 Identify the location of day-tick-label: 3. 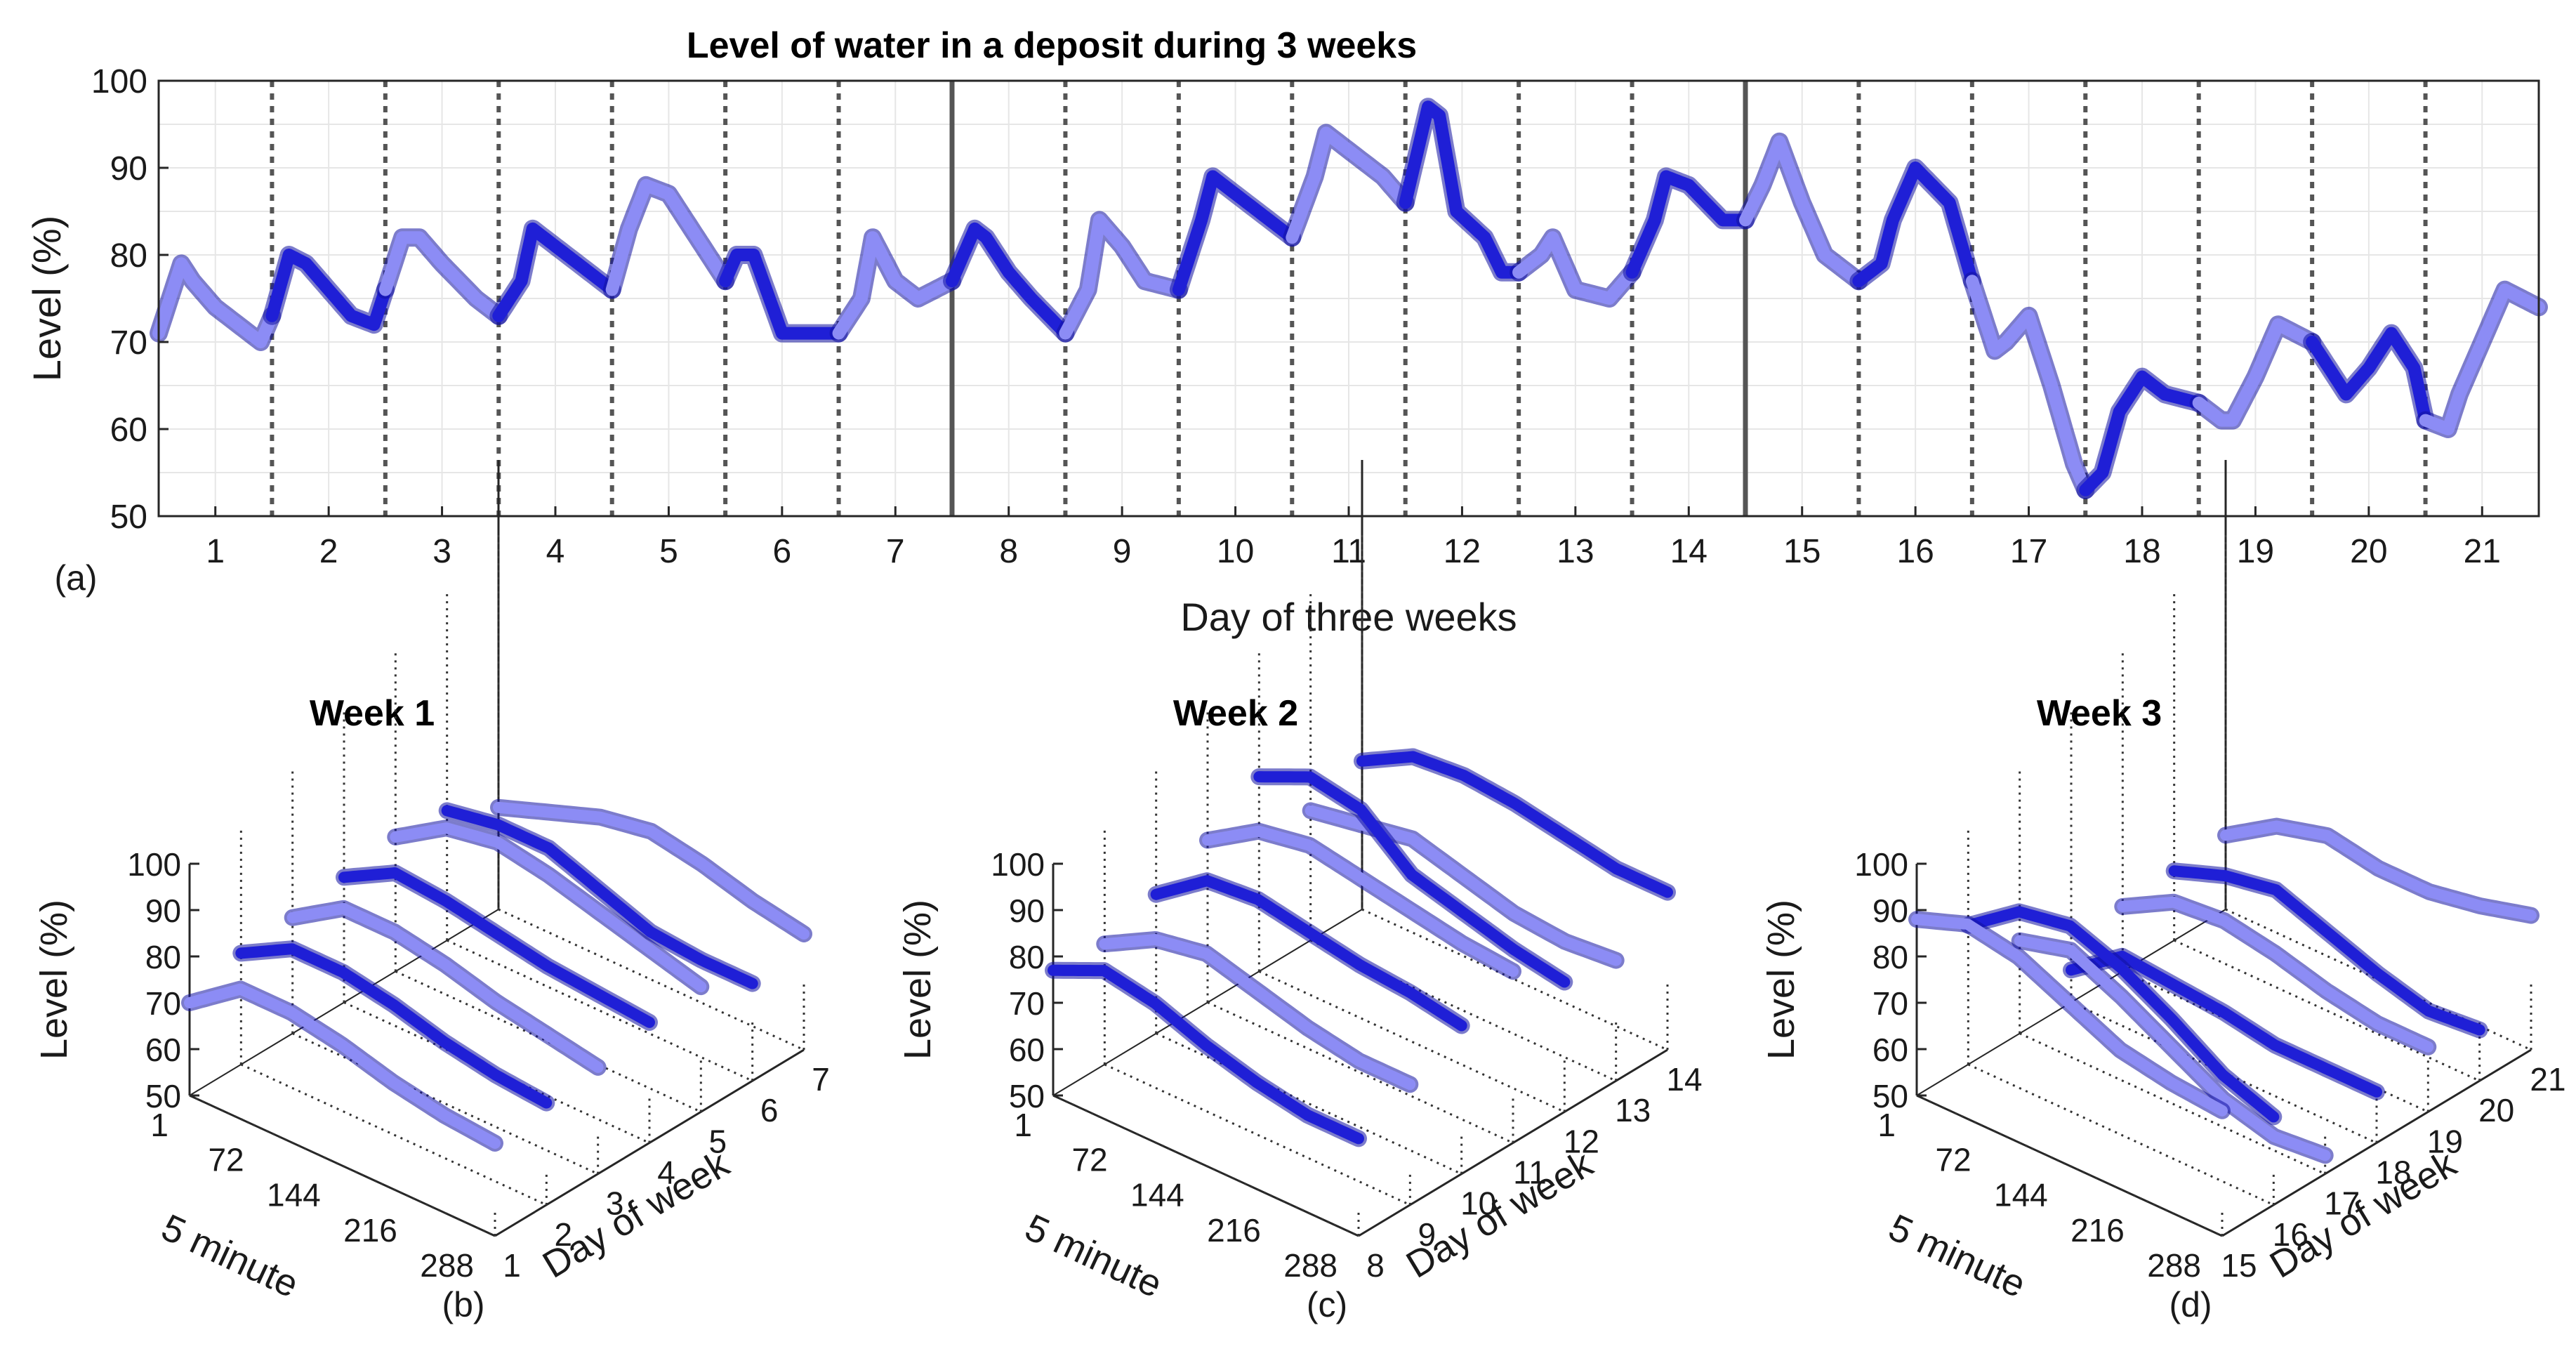
(615, 1203).